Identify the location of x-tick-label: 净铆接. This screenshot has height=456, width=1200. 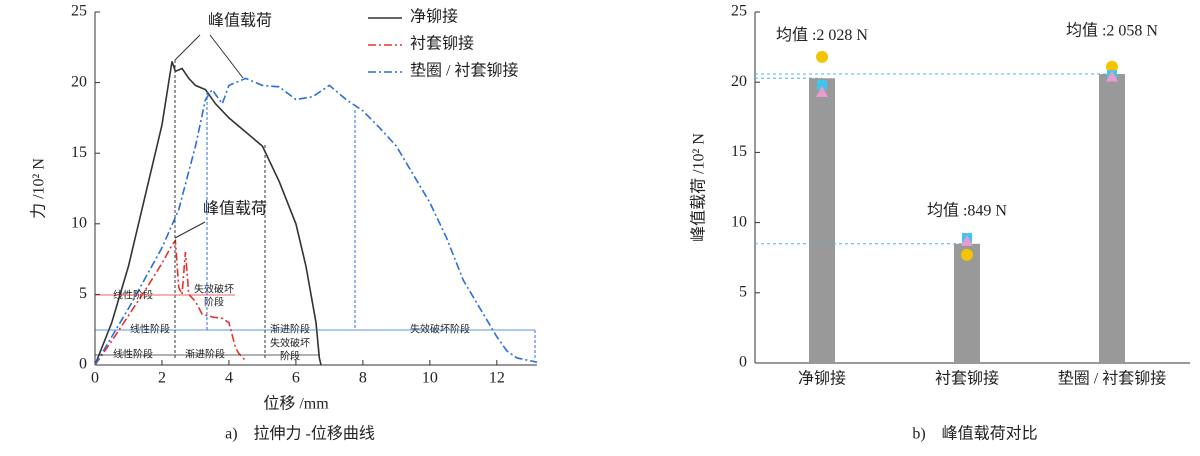
(822, 379).